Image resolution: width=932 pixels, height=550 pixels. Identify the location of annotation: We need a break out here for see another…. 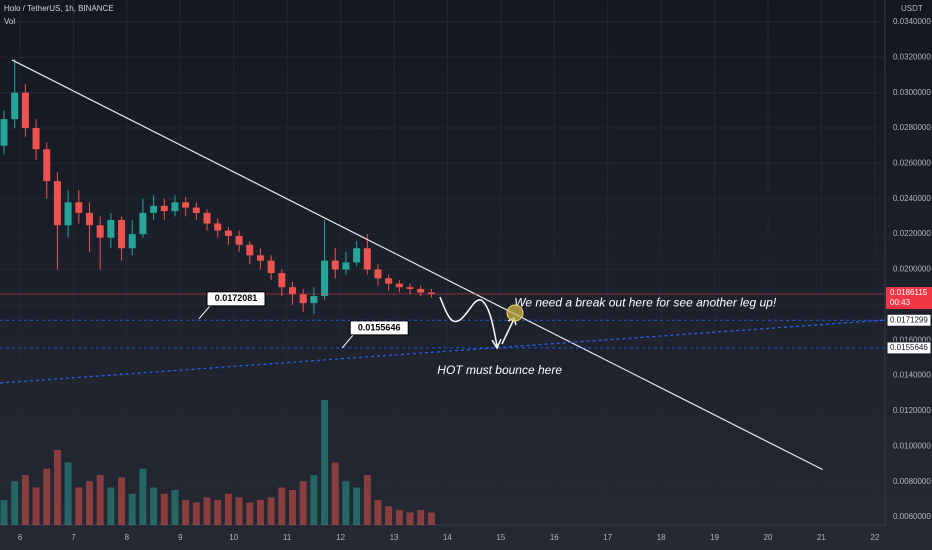
(645, 302).